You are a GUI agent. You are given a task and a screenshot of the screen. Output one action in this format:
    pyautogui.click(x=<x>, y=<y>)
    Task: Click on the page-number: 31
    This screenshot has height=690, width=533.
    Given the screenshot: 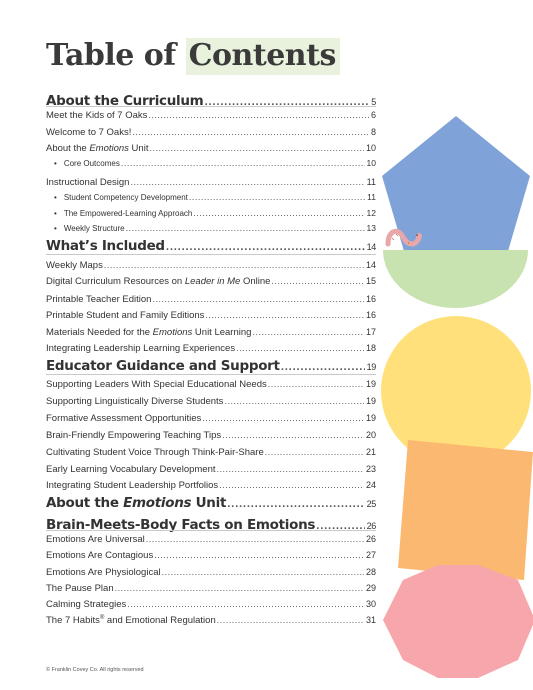 What is the action you would take?
    pyautogui.click(x=370, y=620)
    